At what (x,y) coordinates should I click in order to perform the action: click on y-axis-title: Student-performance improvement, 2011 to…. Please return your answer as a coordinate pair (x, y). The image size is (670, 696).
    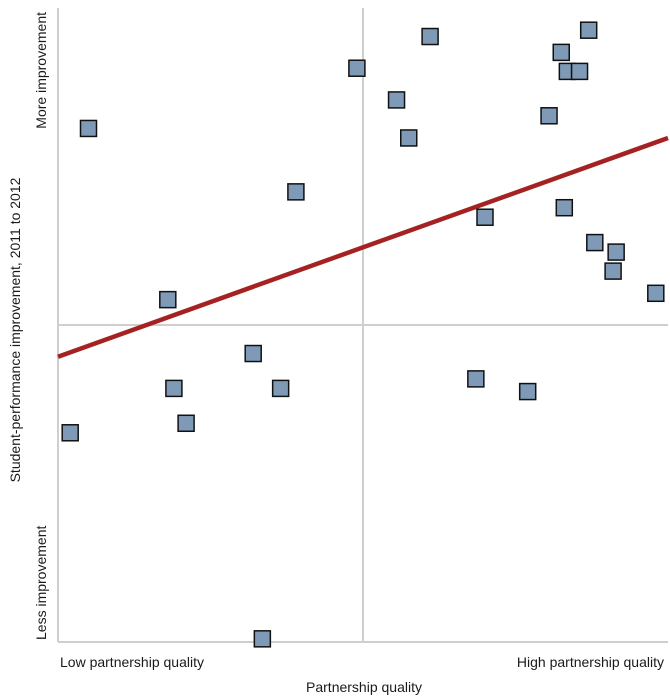
    Looking at the image, I should click on (15, 329).